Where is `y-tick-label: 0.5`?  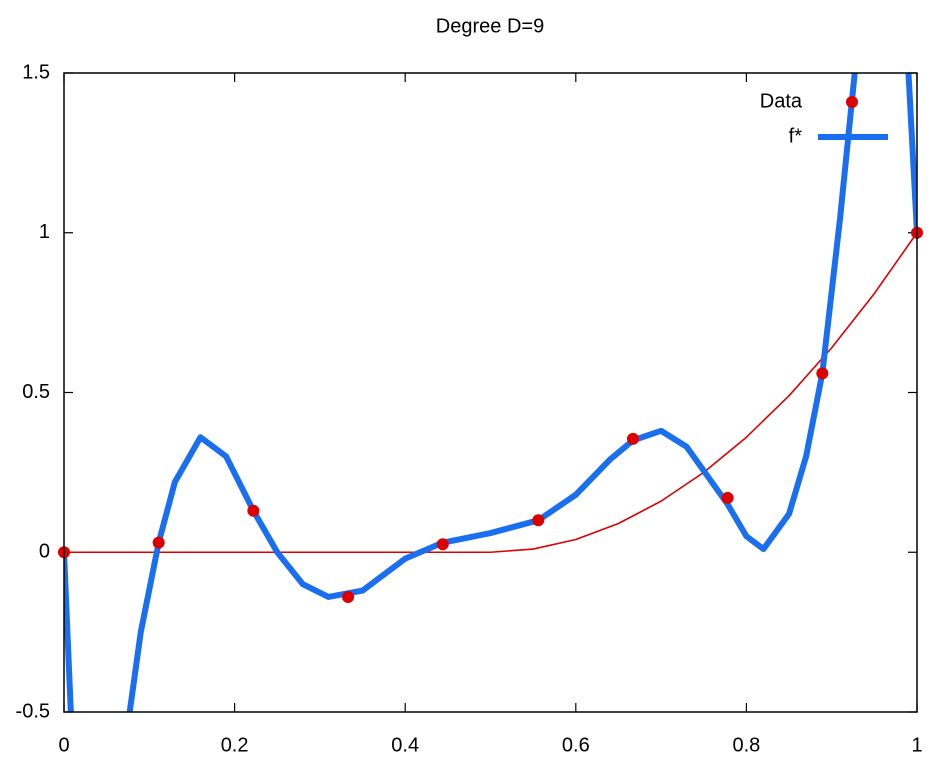 y-tick-label: 0.5 is located at coordinates (36, 392).